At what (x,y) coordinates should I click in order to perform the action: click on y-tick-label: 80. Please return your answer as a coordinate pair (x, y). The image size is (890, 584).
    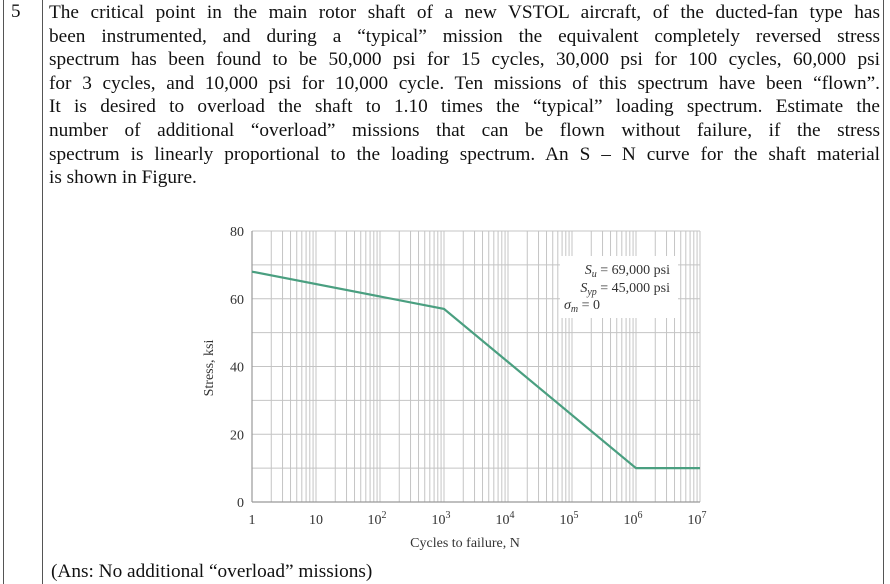
    Looking at the image, I should click on (237, 232).